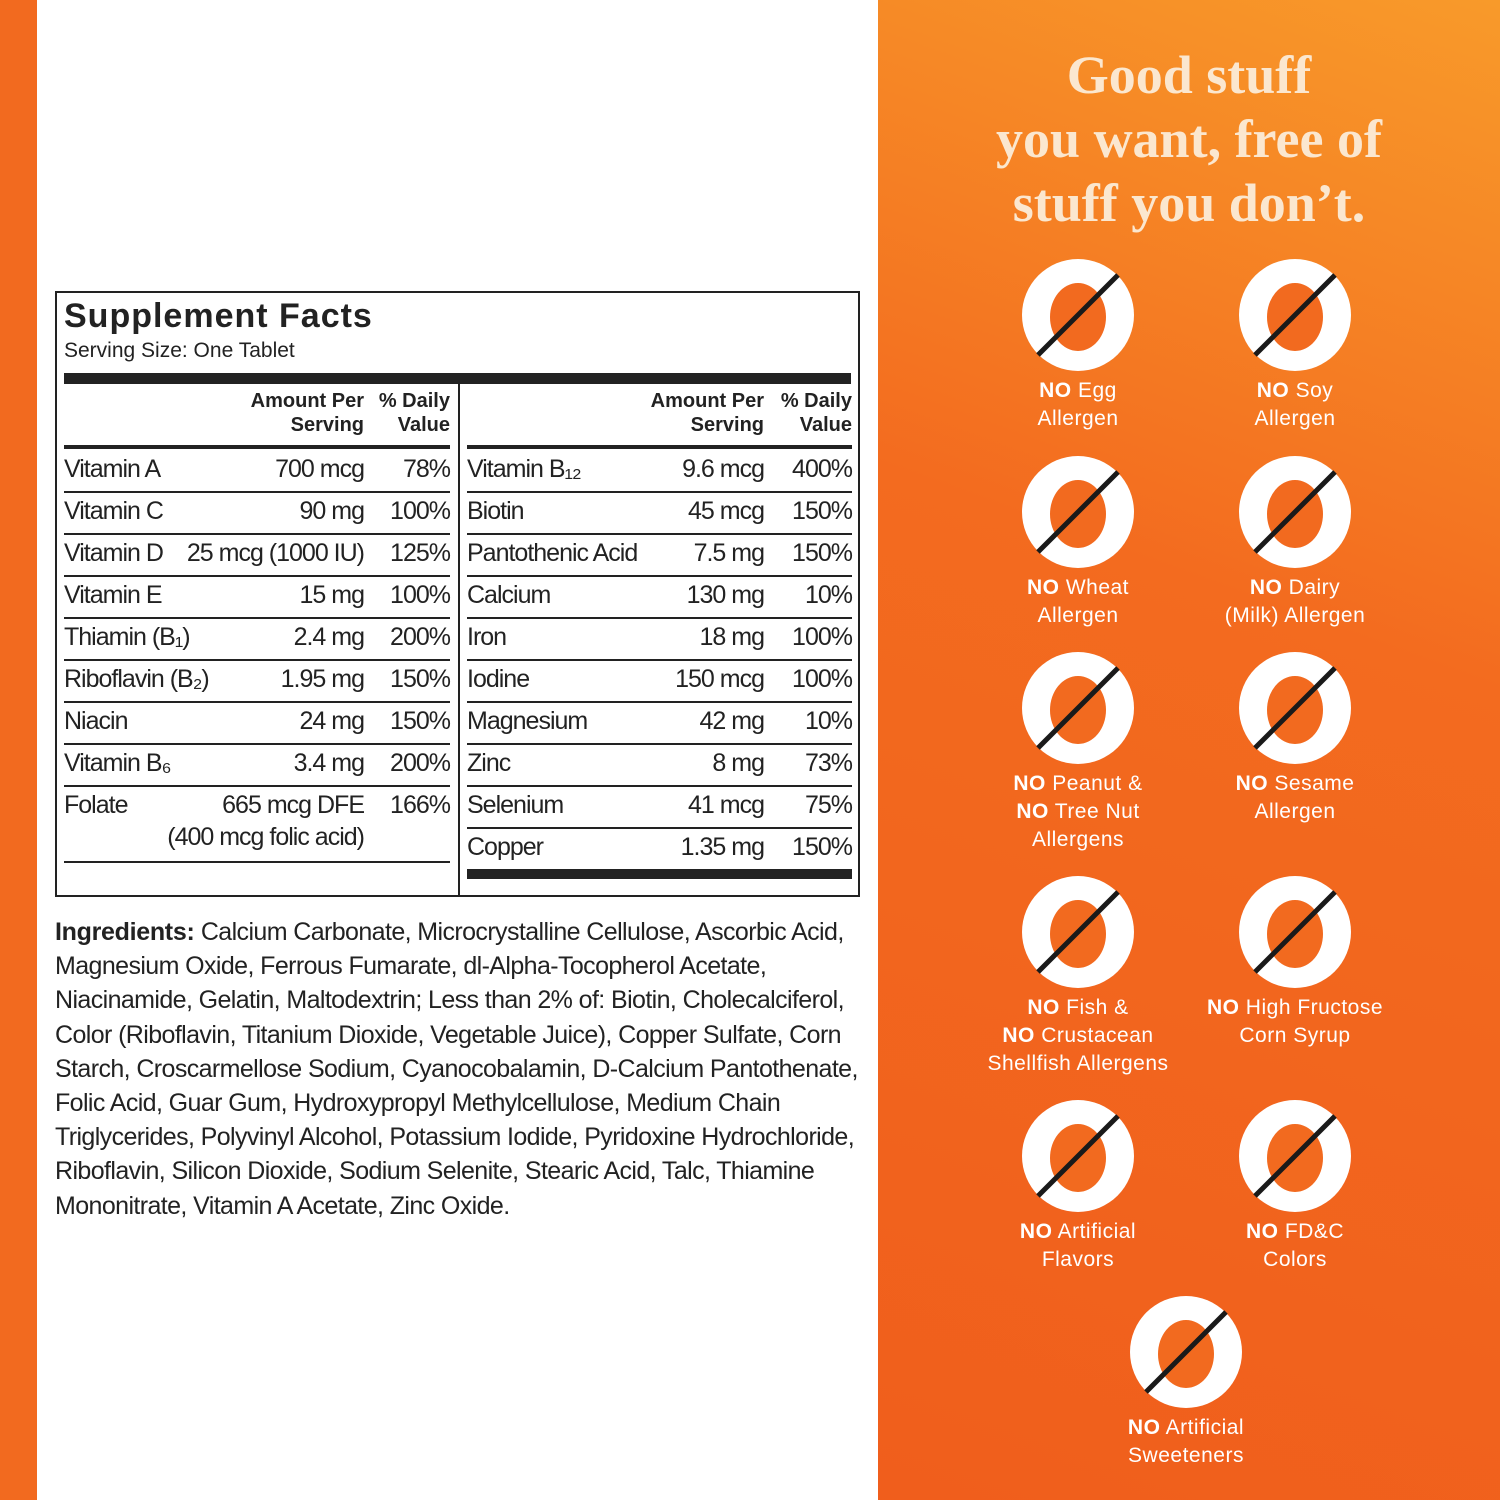  What do you see at coordinates (726, 511) in the screenshot?
I see `amount: 45 mcg` at bounding box center [726, 511].